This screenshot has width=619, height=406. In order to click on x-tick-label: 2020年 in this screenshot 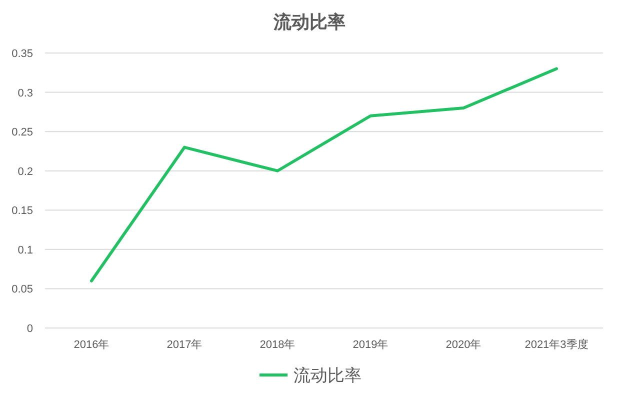, I will do `click(464, 345)`.